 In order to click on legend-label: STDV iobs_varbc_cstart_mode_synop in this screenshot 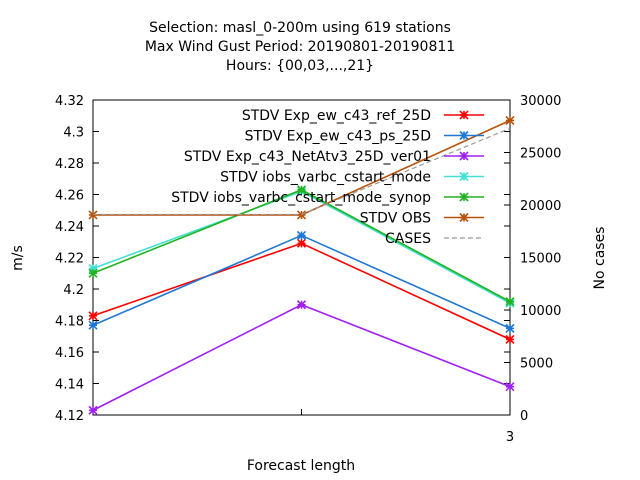, I will do `click(301, 198)`.